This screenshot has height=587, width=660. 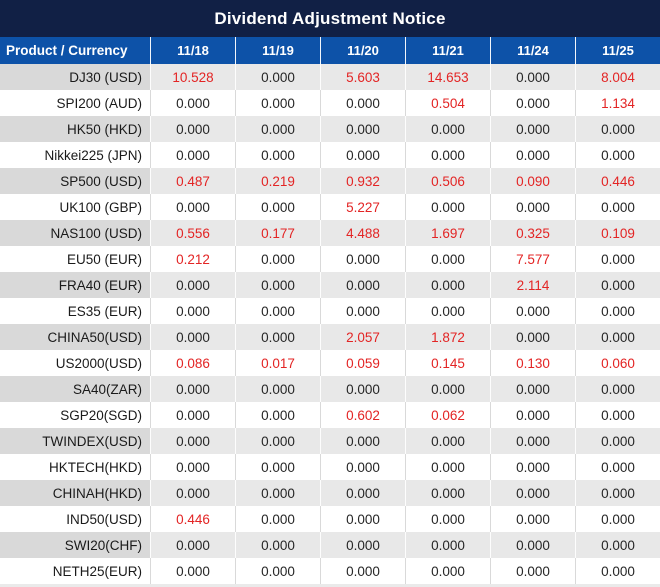 I want to click on value-cell: 0.932, so click(x=362, y=181).